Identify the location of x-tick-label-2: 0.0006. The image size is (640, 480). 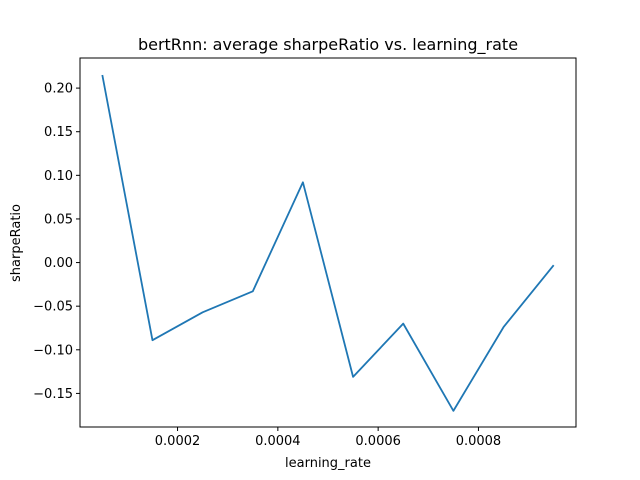
(378, 441).